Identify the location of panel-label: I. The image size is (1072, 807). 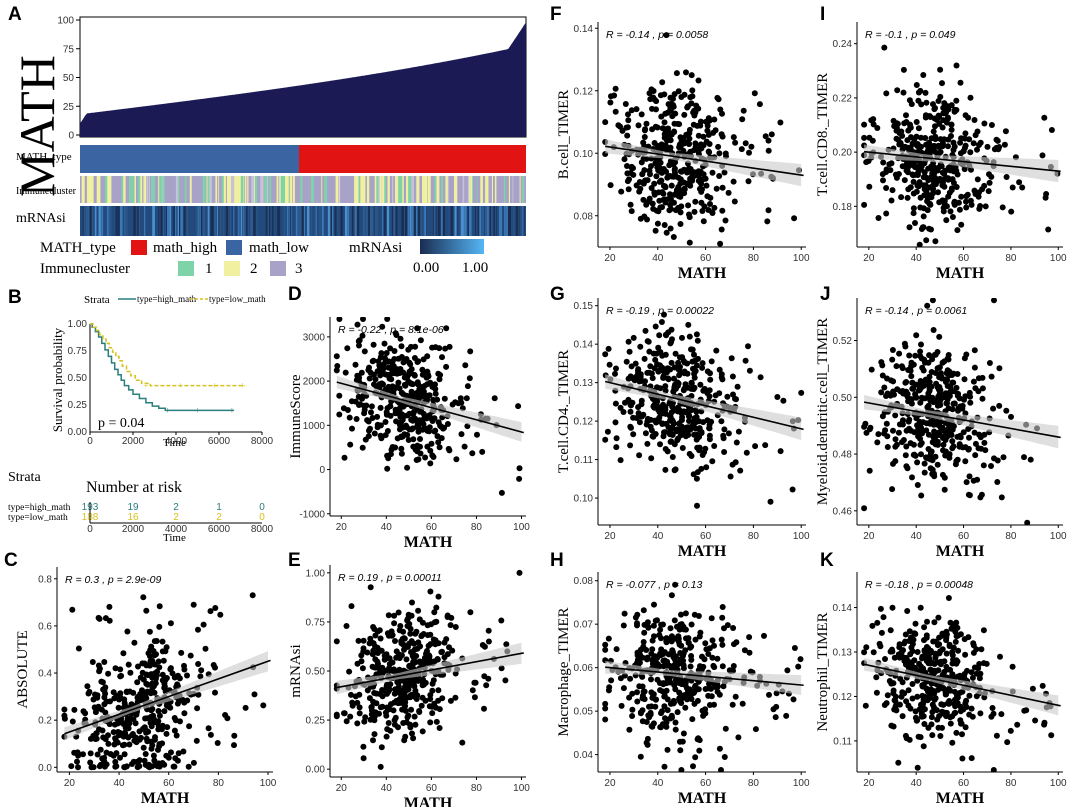
(822, 14).